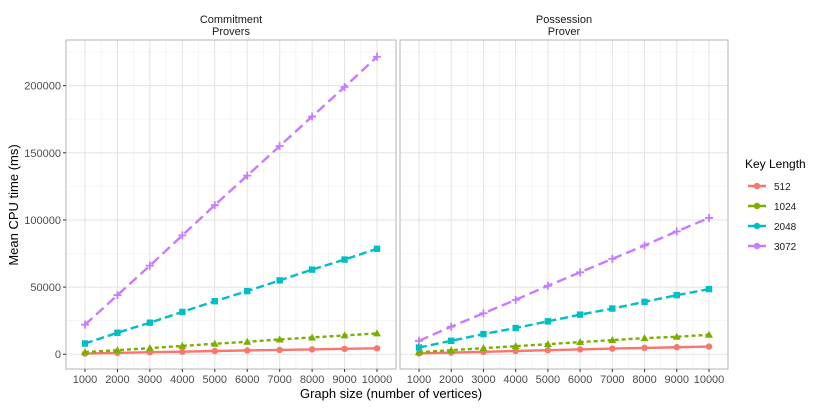  What do you see at coordinates (564, 32) in the screenshot?
I see `panel-title-line2: Prover` at bounding box center [564, 32].